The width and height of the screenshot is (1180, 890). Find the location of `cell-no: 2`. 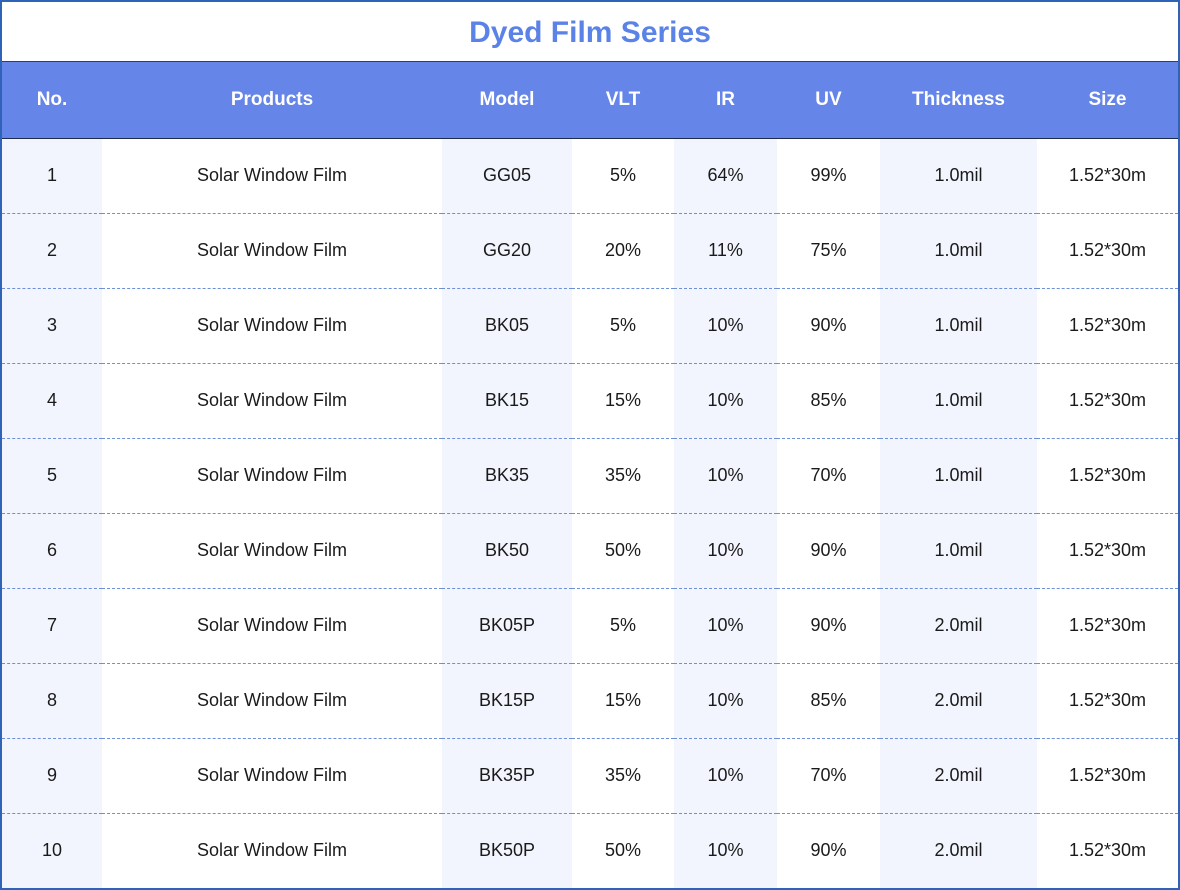

cell-no: 2 is located at coordinates (52, 251).